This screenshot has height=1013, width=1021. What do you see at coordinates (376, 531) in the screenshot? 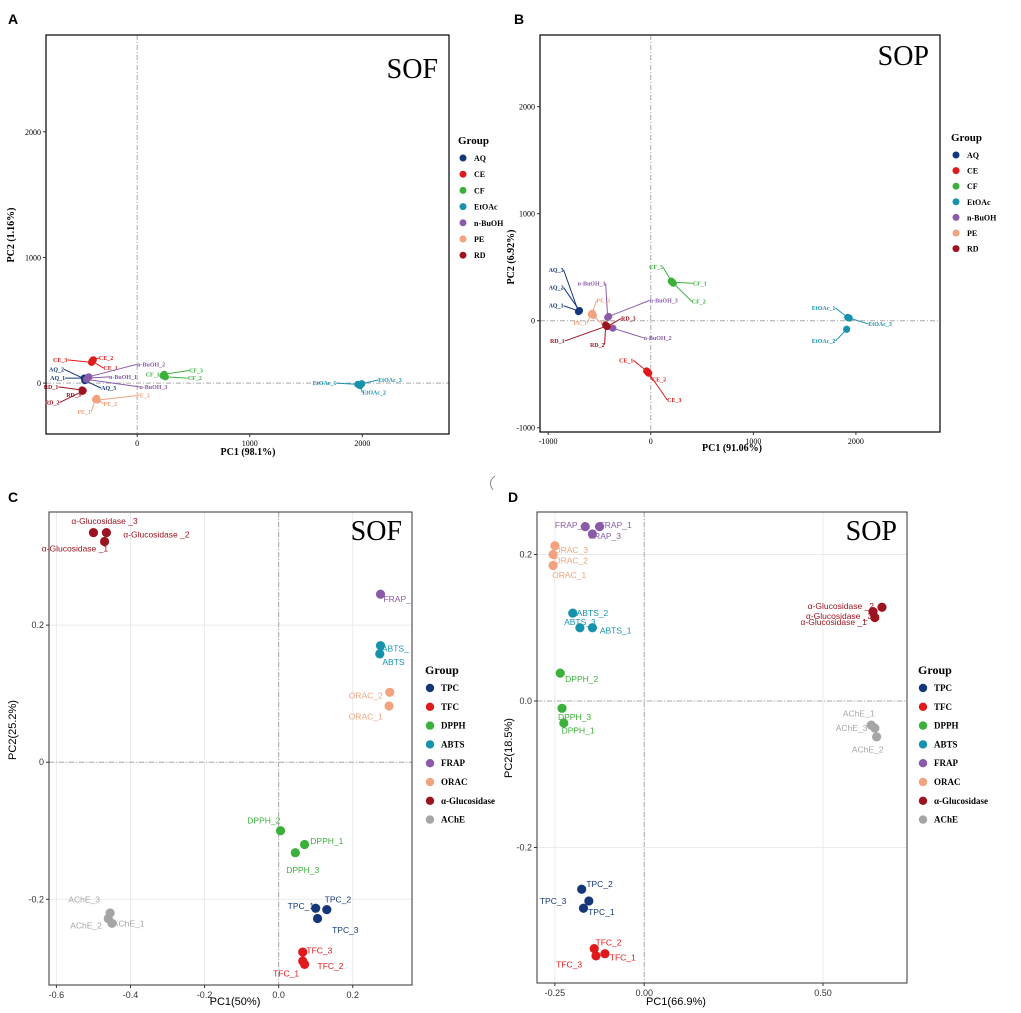
I see `panel-title: SOF` at bounding box center [376, 531].